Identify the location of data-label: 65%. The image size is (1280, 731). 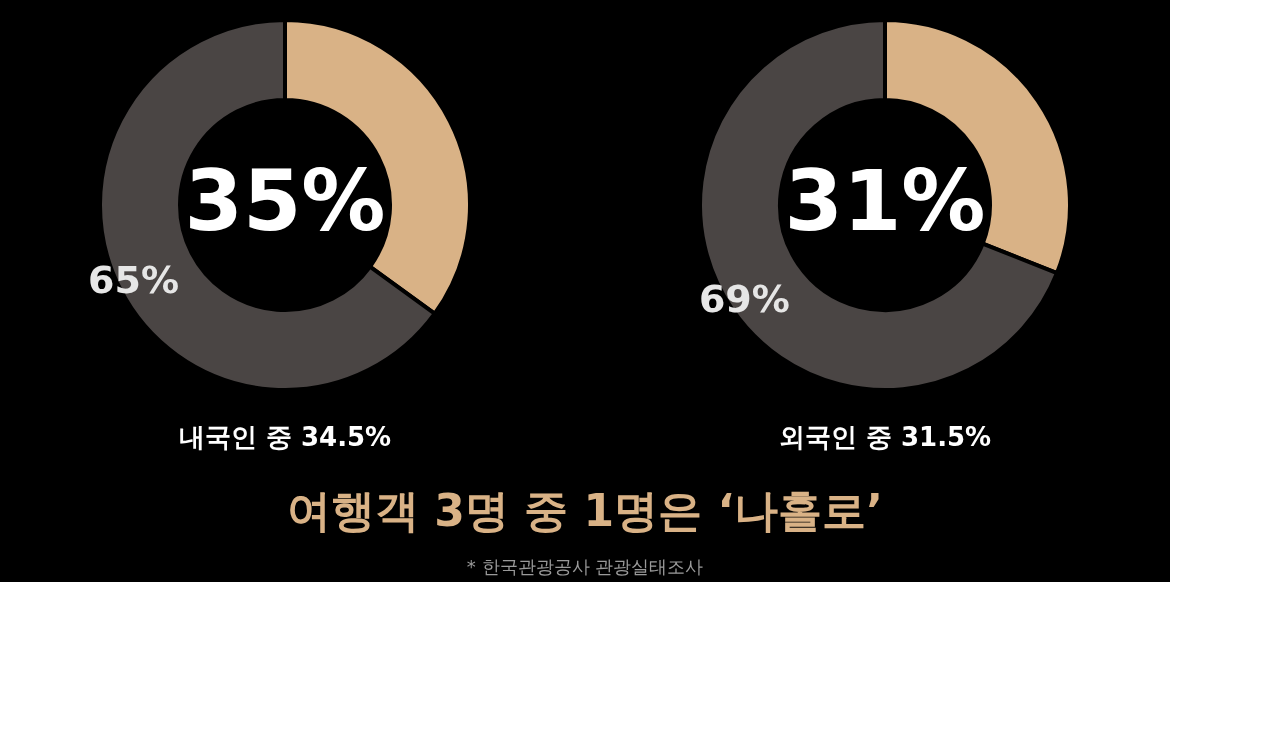
(134, 280).